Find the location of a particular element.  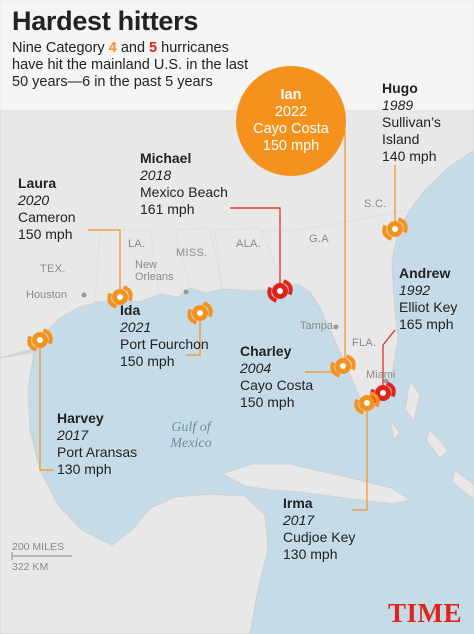

subtitle-part: and is located at coordinates (133, 48).